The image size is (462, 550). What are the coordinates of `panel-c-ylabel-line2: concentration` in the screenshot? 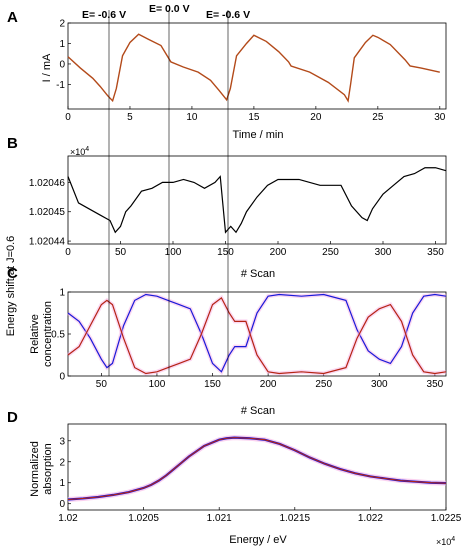 It's located at (48, 334).